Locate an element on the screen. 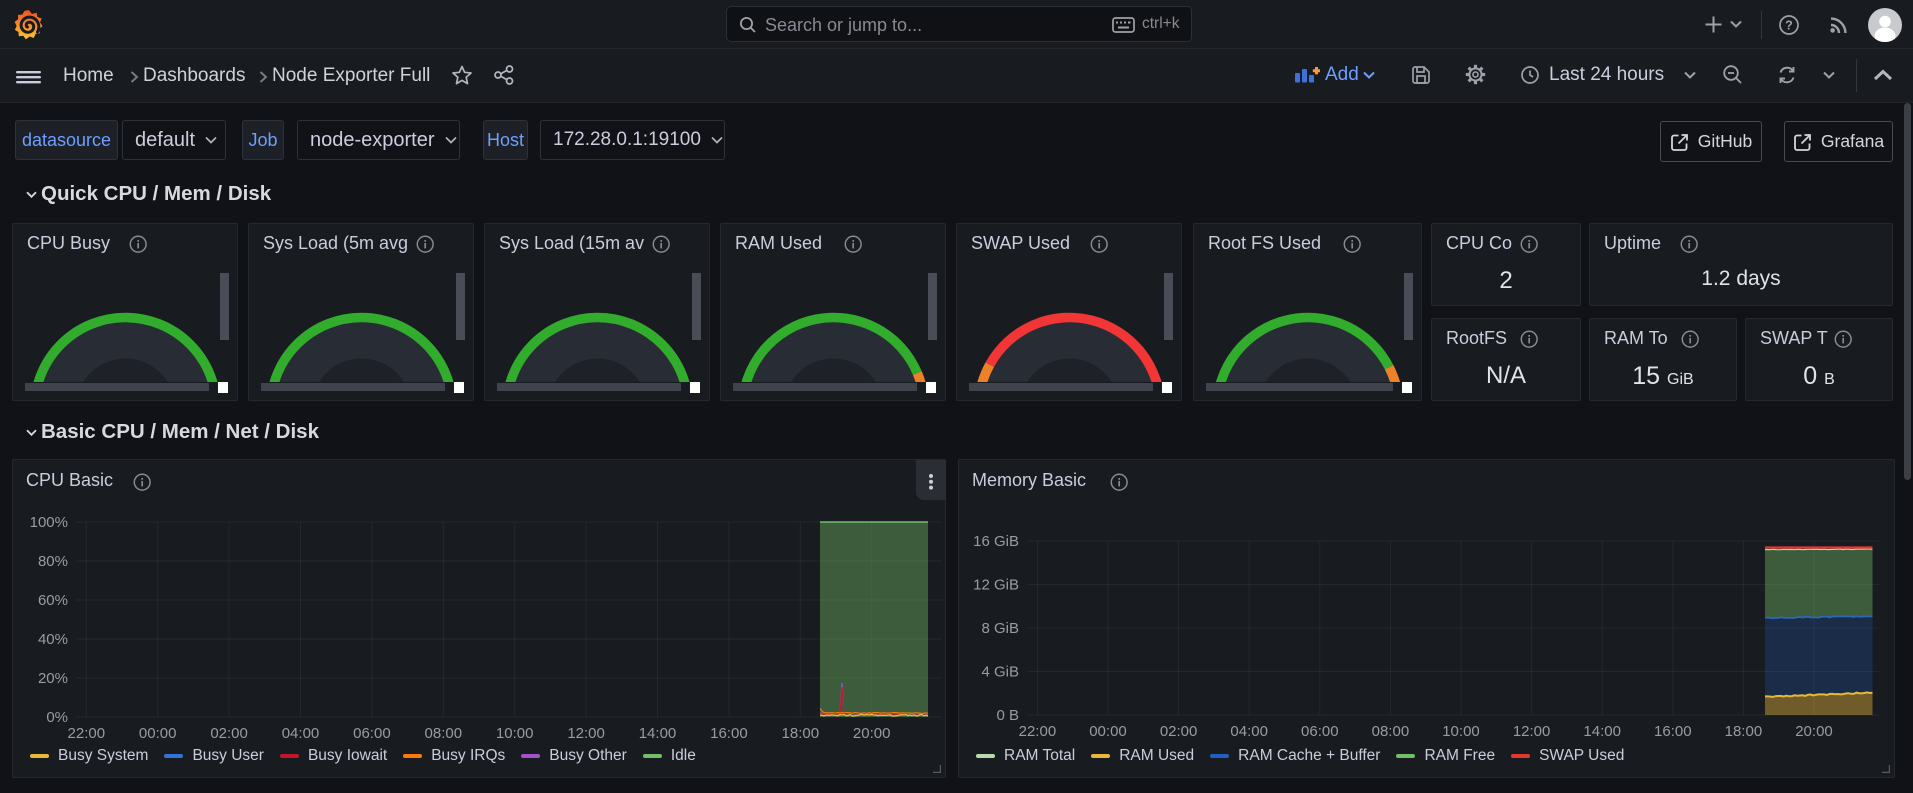  svg-text: 60% is located at coordinates (53, 600).